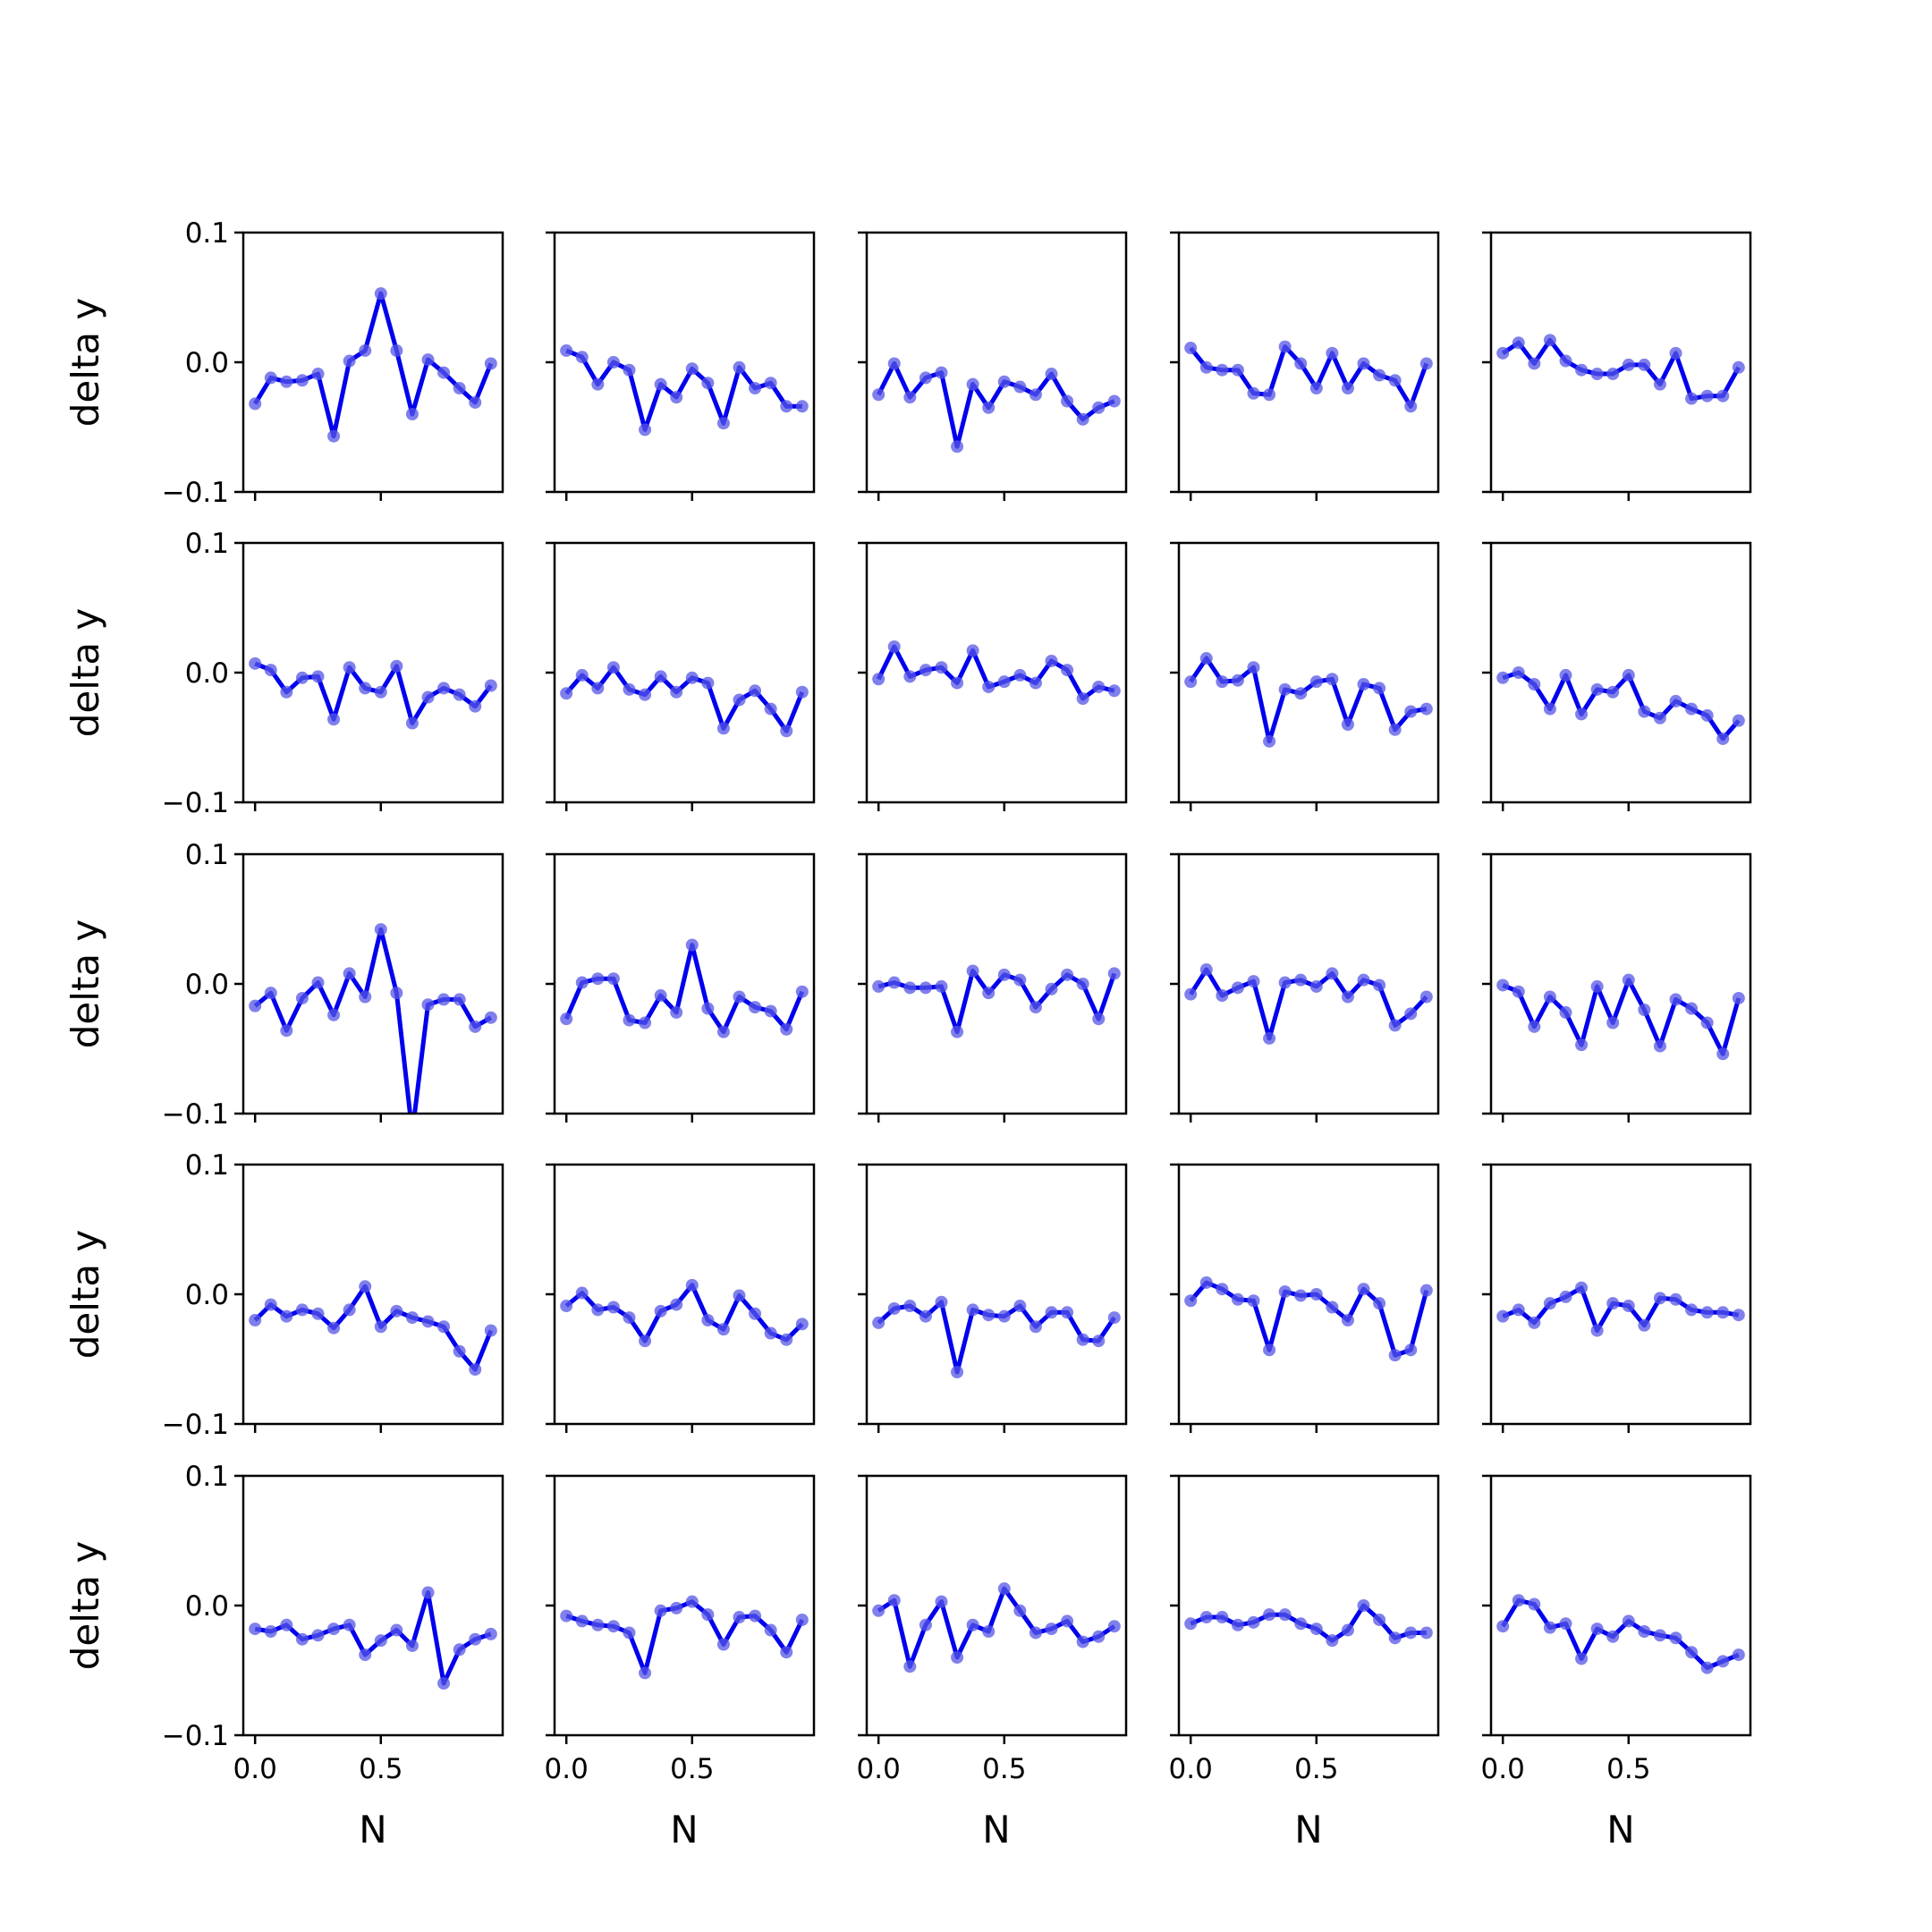 The height and width of the screenshot is (1932, 1932). Describe the element at coordinates (284, 1295) in the screenshot. I see `panel-4-1: 0.1 0.0 −0.1 delta y` at that location.